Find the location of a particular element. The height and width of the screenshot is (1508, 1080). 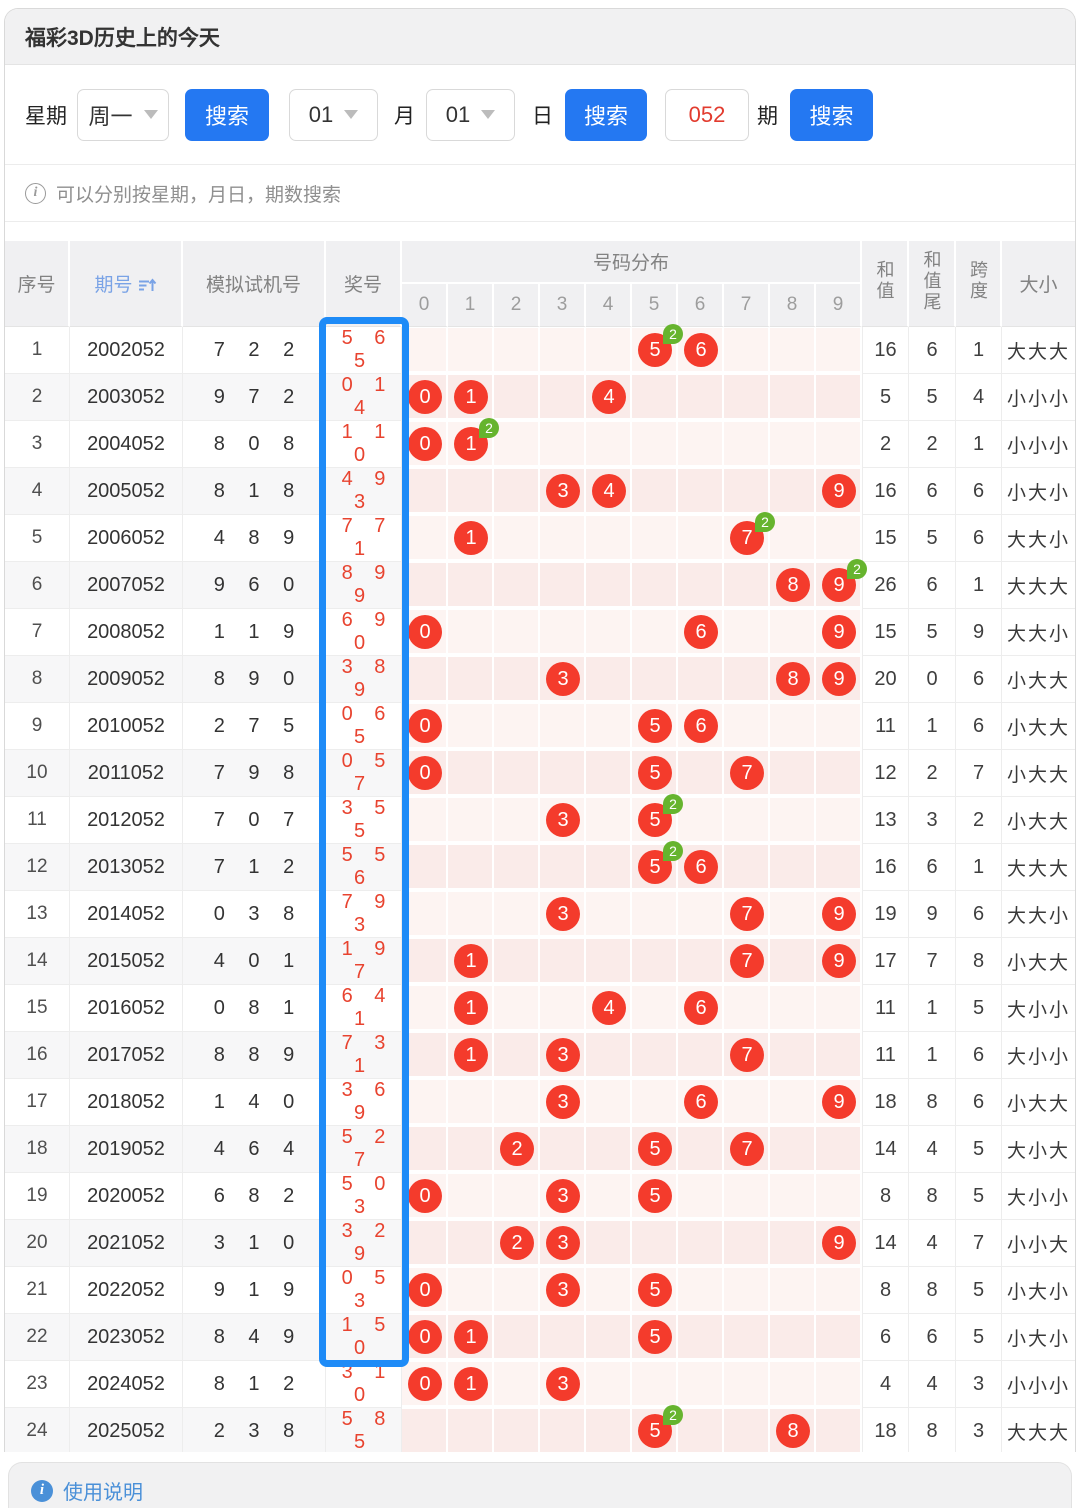

sum-tail-cell: 8 is located at coordinates (933, 1430).